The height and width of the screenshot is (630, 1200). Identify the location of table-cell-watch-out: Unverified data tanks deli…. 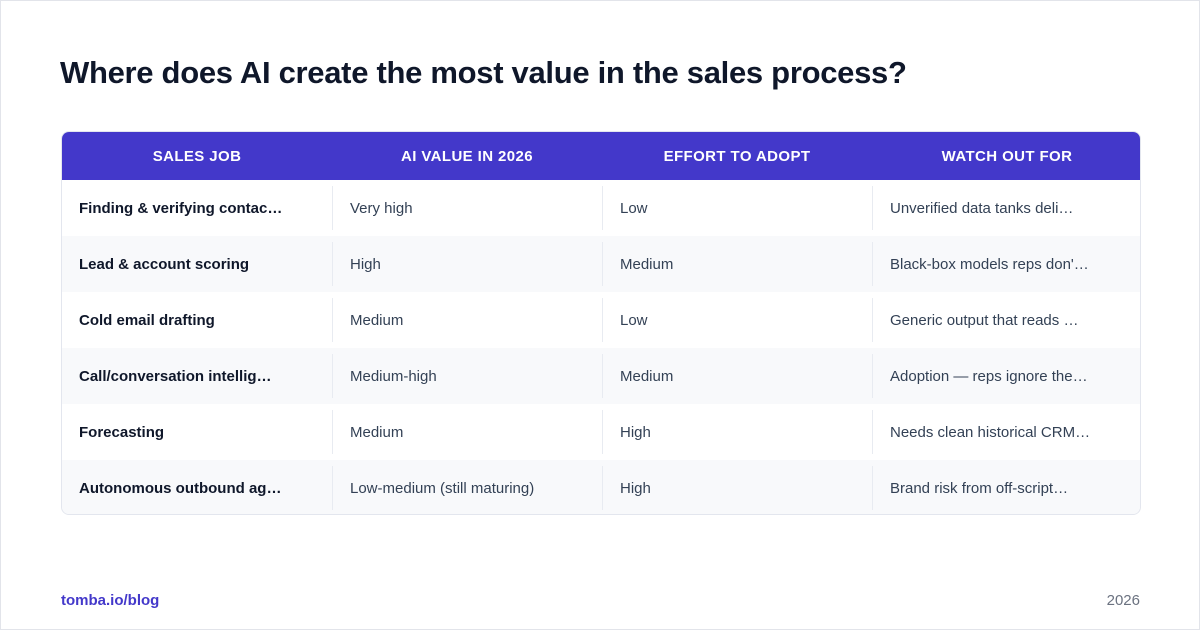
(1006, 208).